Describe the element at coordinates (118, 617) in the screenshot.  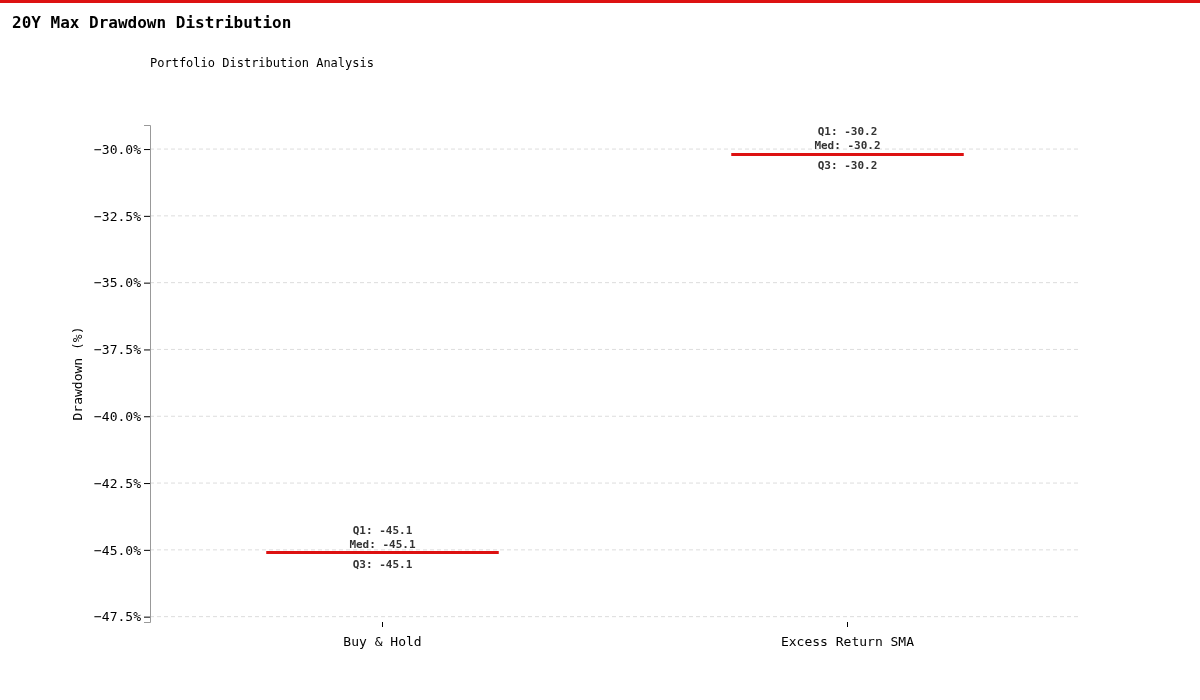
I see `y-tick-label: −47.5%` at that location.